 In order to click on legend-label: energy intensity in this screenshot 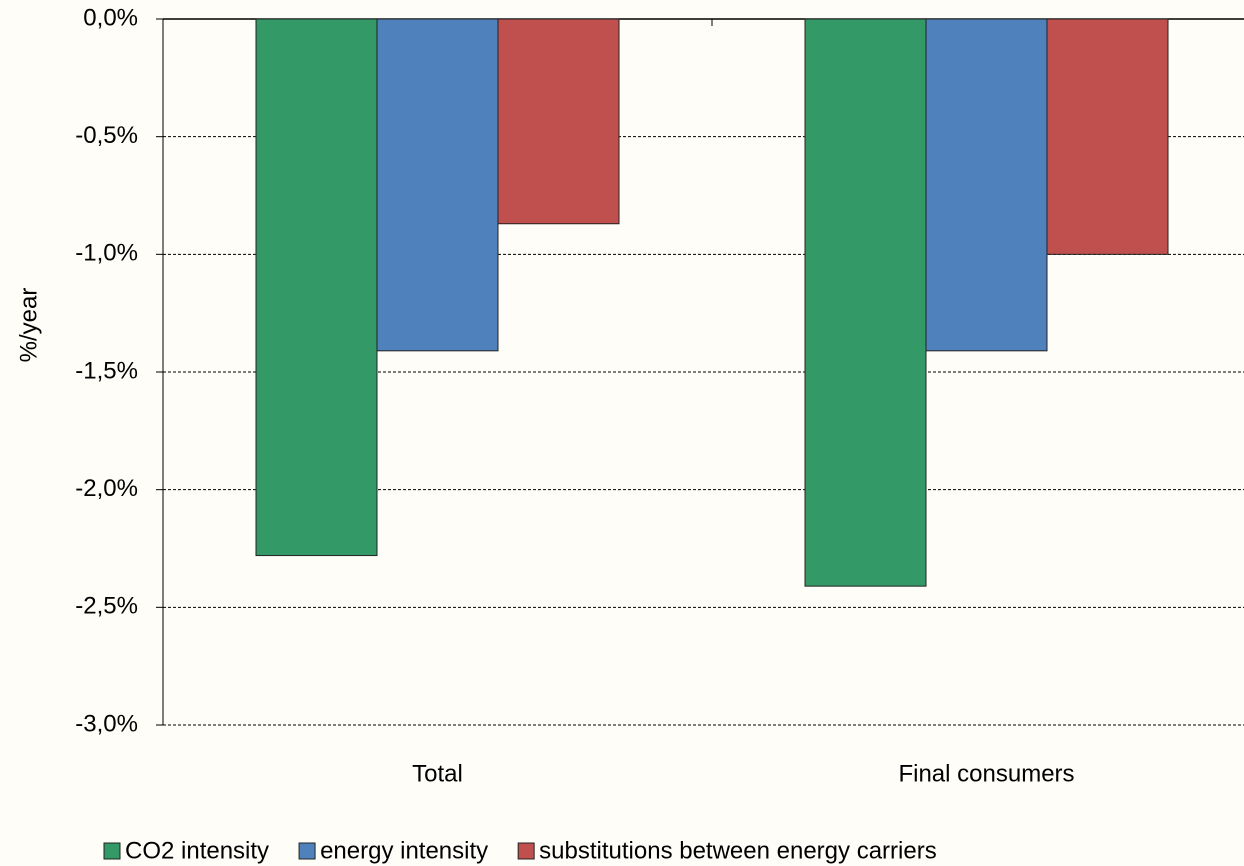, I will do `click(404, 850)`.